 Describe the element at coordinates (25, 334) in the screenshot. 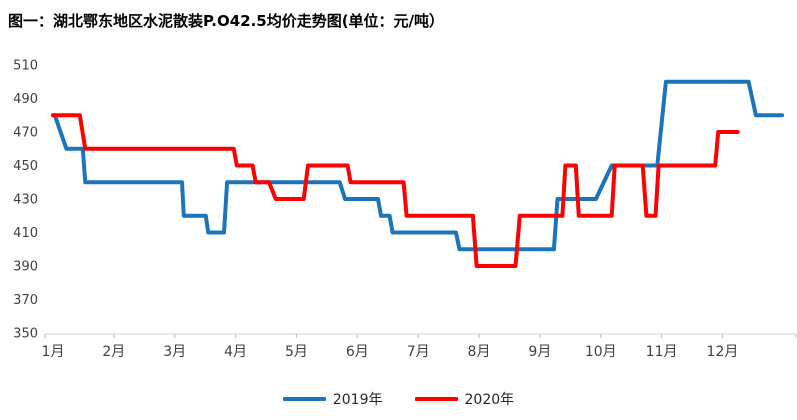

I see `y-axis-label: 350` at that location.